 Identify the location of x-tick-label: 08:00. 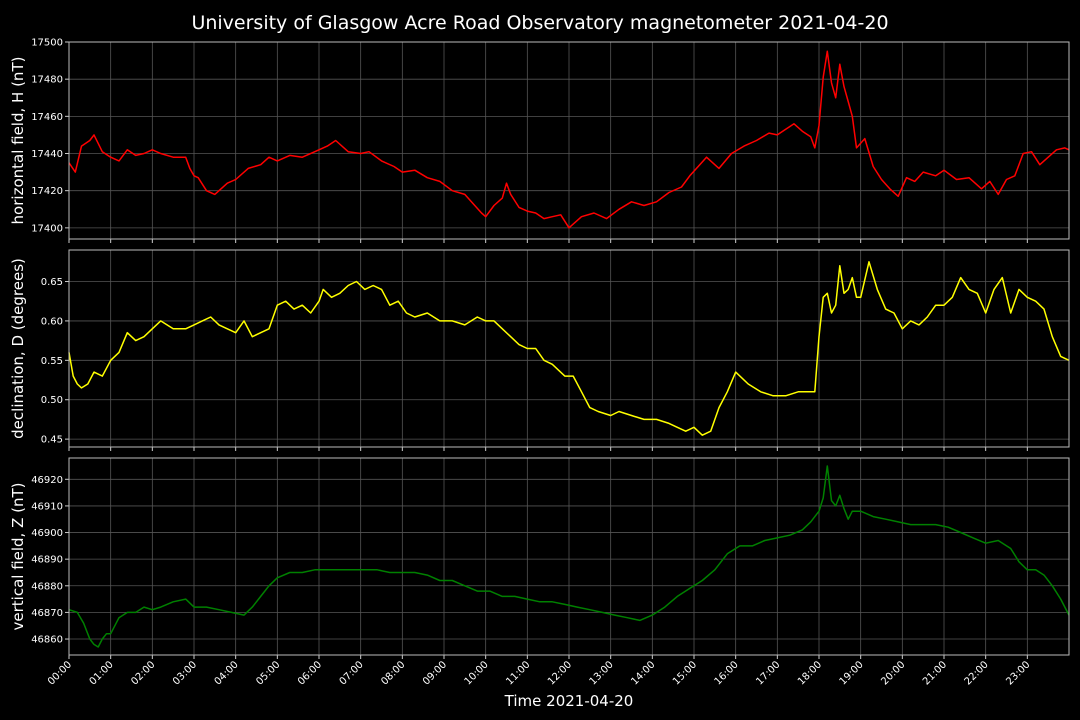
(393, 673).